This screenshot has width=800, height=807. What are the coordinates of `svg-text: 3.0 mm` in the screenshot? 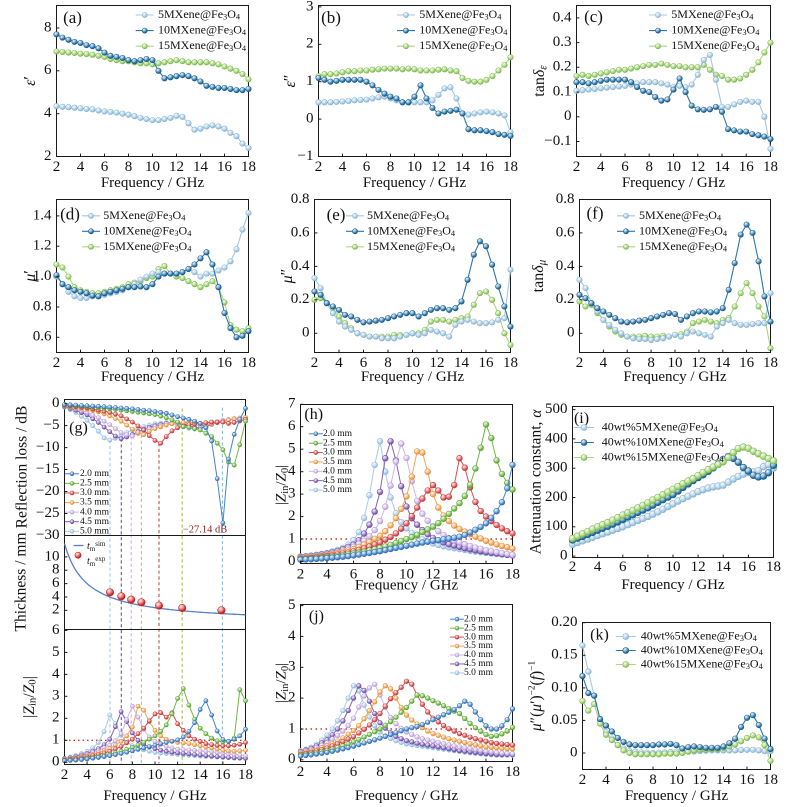 It's located at (479, 637).